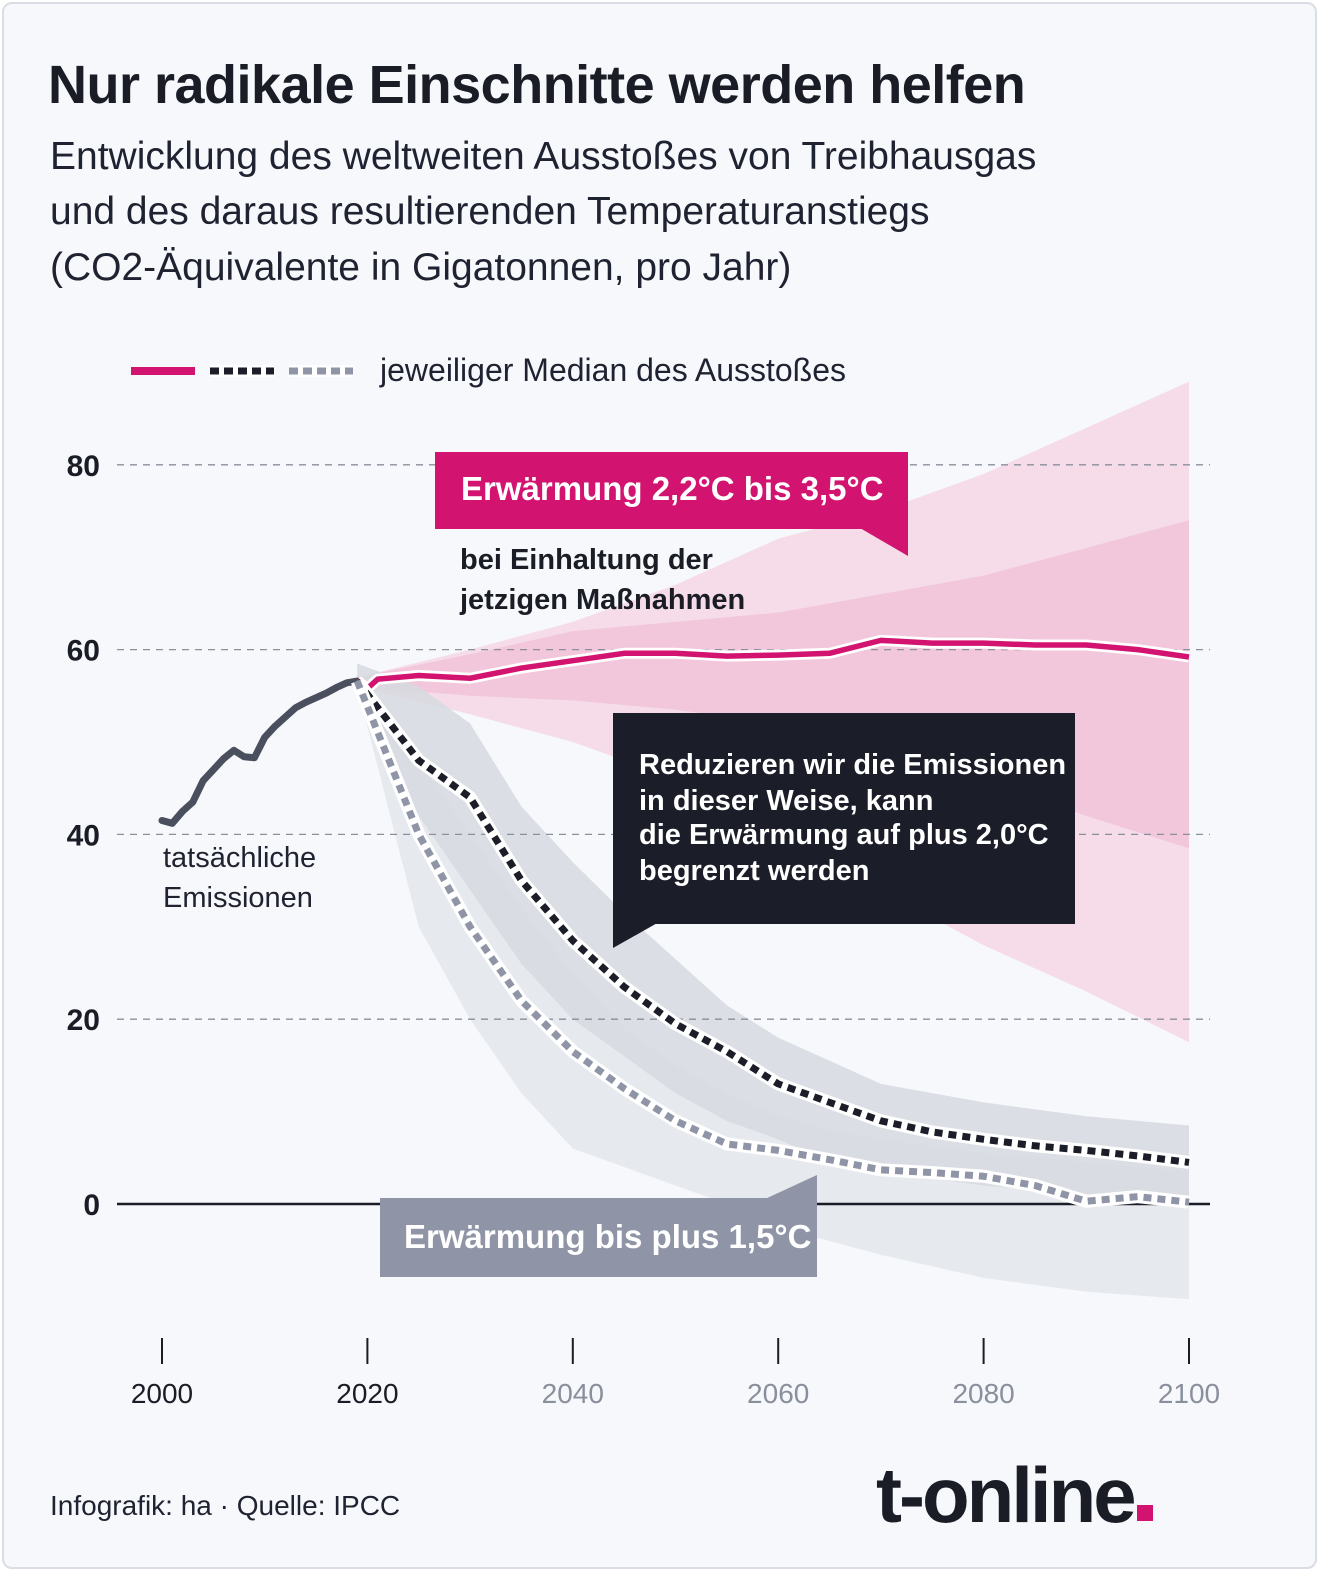 This screenshot has width=1319, height=1571. Describe the element at coordinates (602, 580) in the screenshot. I see `current-policies-note: bei Einhaltung der jetzigen Maßnahmen` at that location.